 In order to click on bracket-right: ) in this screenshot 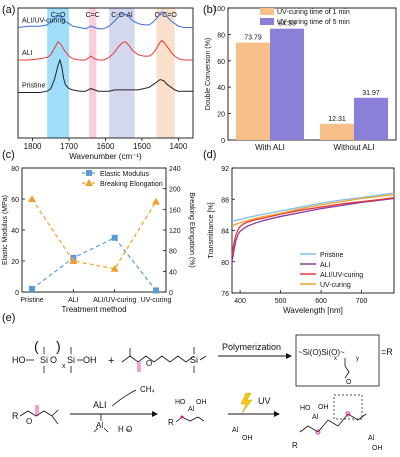, I will do `click(58, 346)`.